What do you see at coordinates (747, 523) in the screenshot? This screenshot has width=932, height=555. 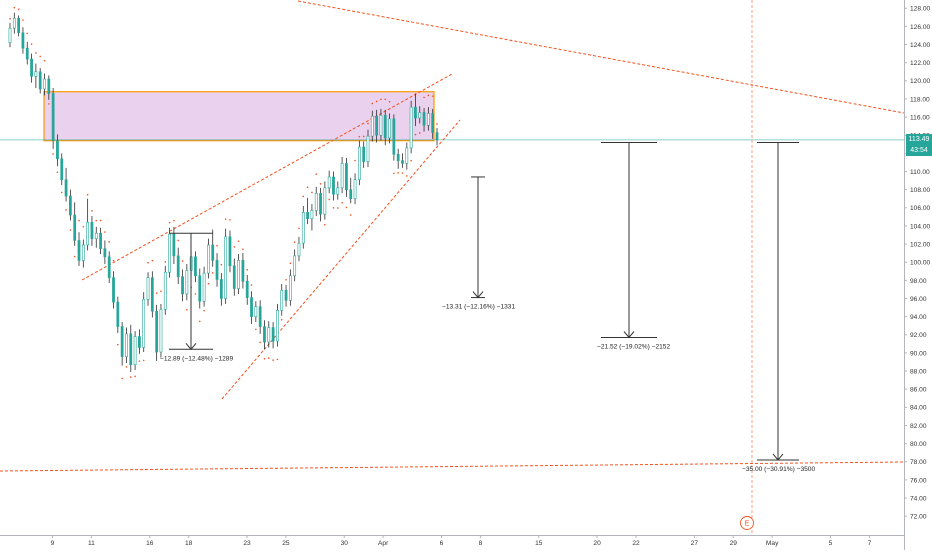 I see `earnings-marker` at bounding box center [747, 523].